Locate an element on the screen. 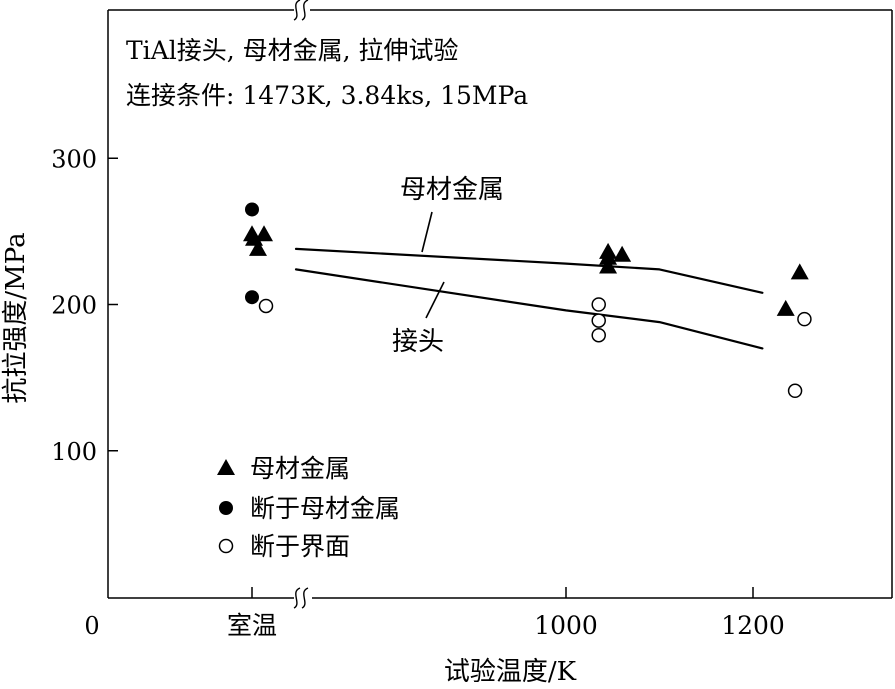 The width and height of the screenshot is (895, 689). curve-base-metal is located at coordinates (529, 270).